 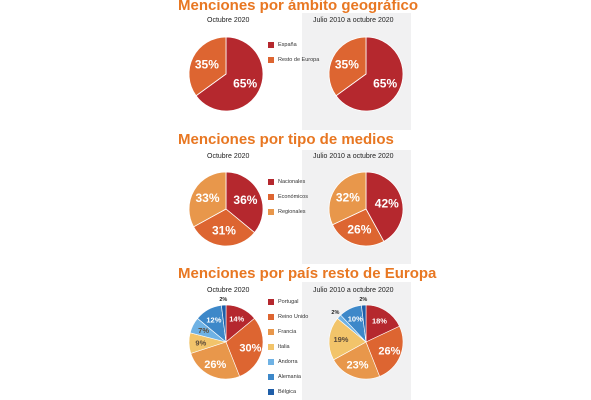 What do you see at coordinates (288, 362) in the screenshot?
I see `legend-label: Andorra` at bounding box center [288, 362].